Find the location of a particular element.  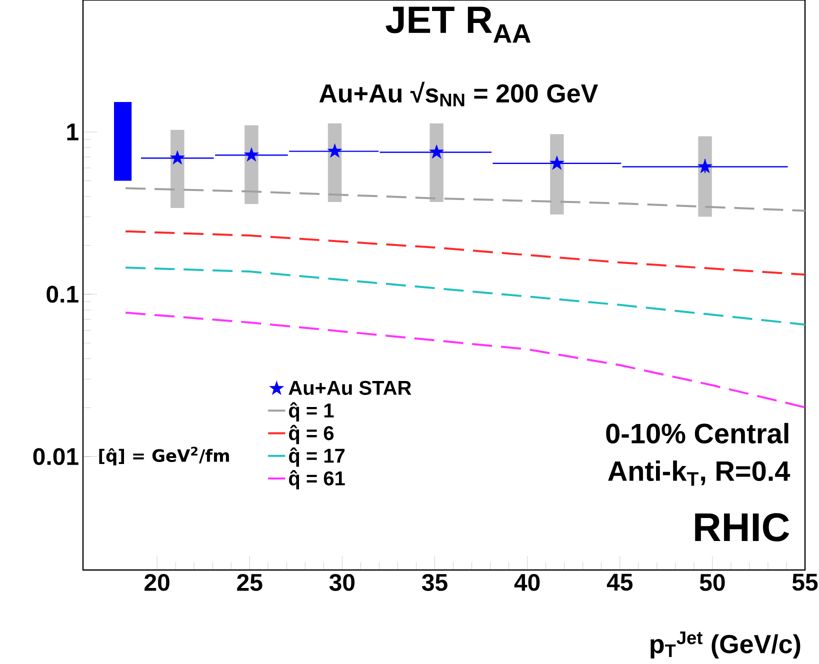

y-tick-label: 1 is located at coordinates (72, 132).